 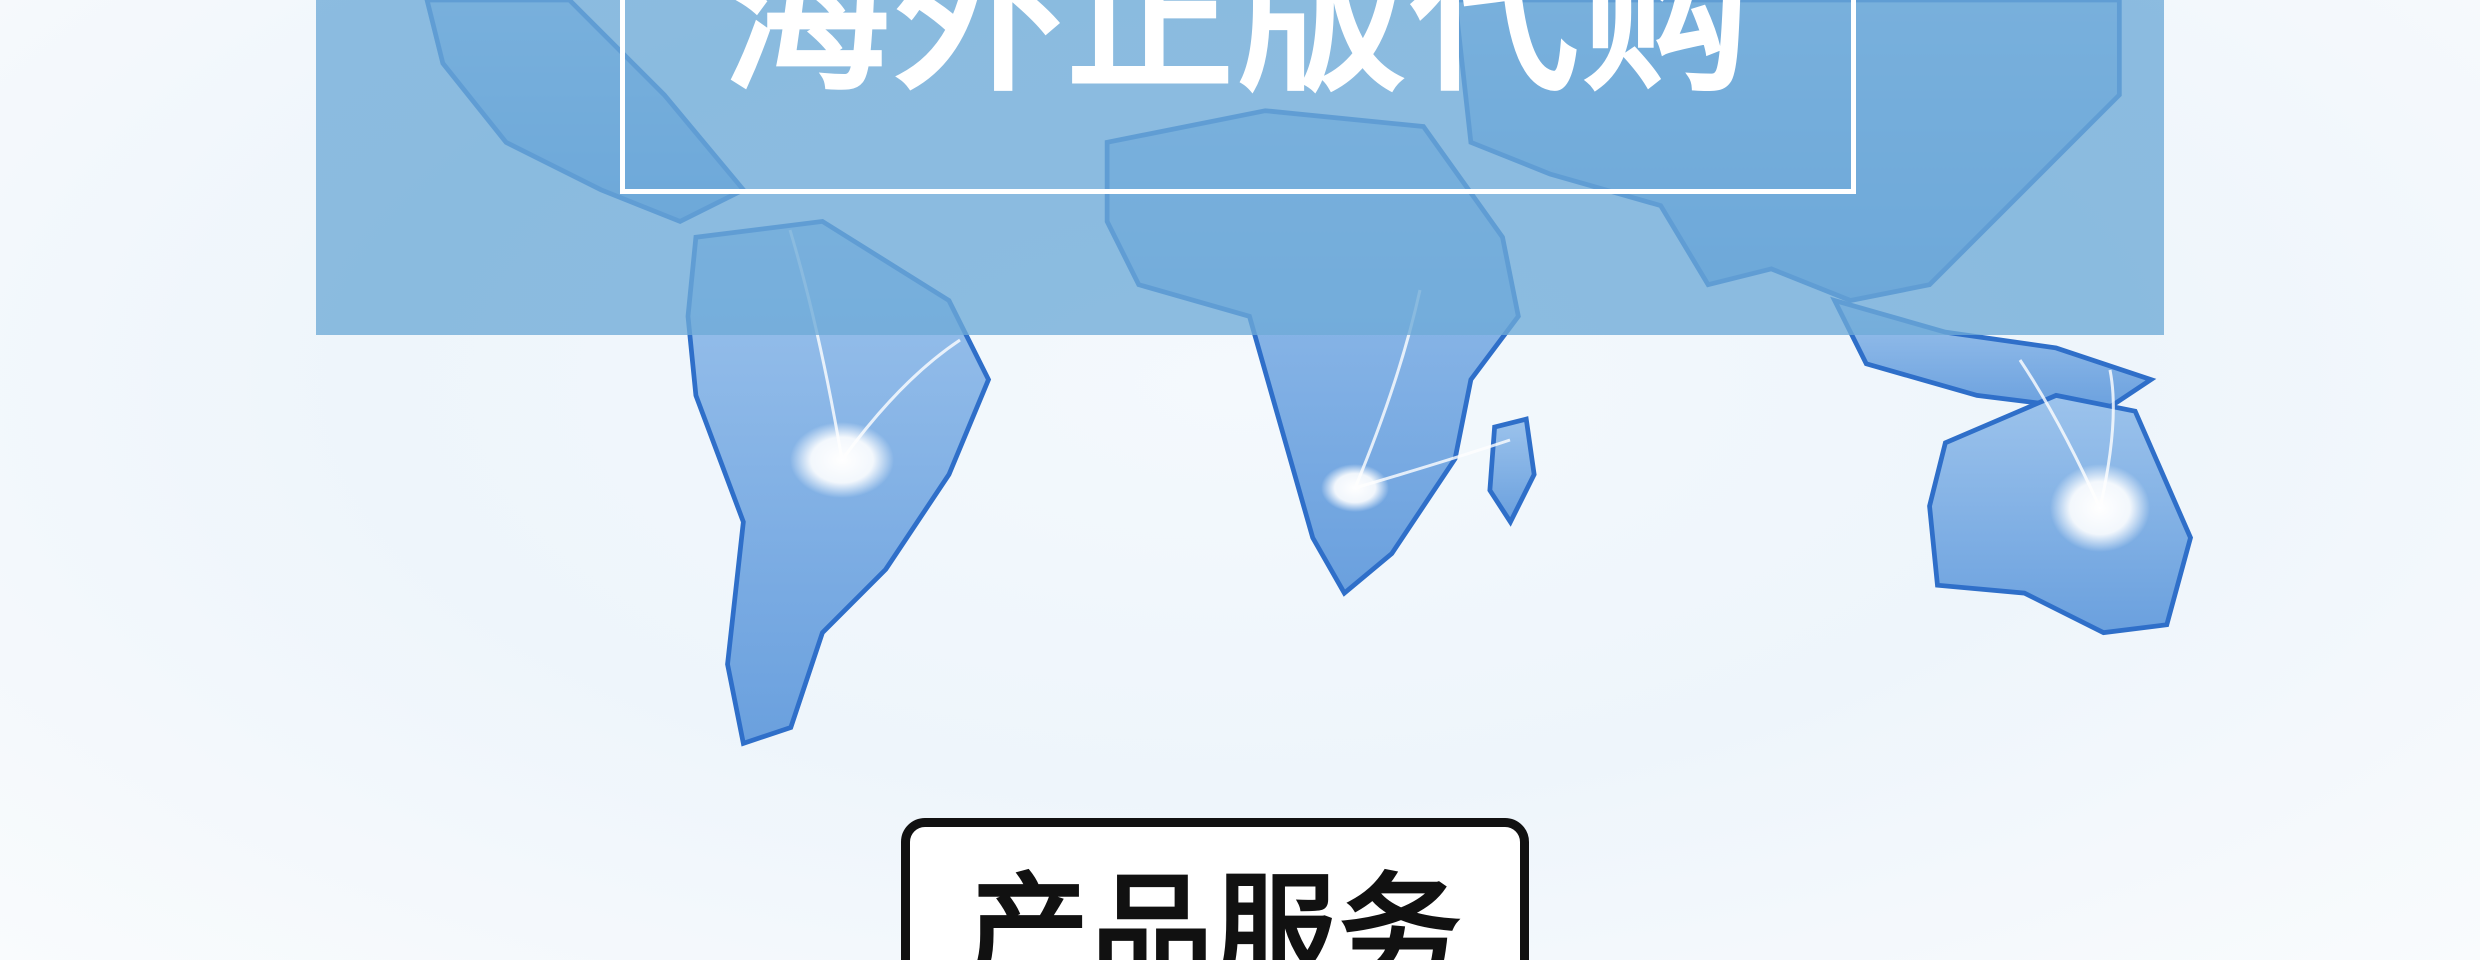 I want to click on section-label: 产品服务, so click(x=1215, y=910).